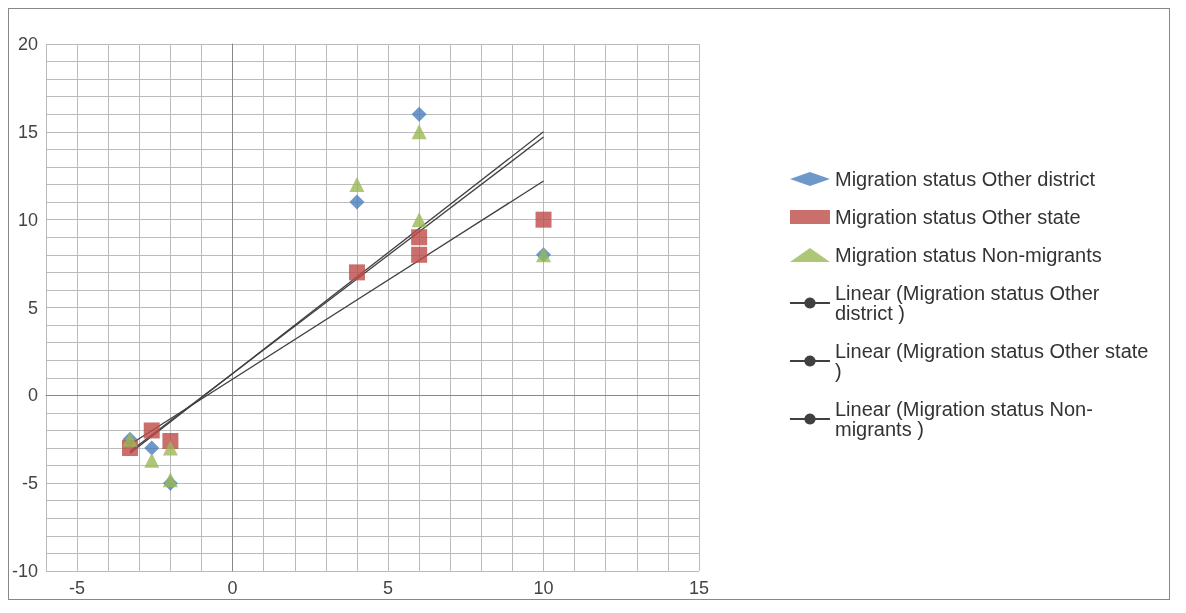  What do you see at coordinates (543, 588) in the screenshot?
I see `x-tick-label: 10` at bounding box center [543, 588].